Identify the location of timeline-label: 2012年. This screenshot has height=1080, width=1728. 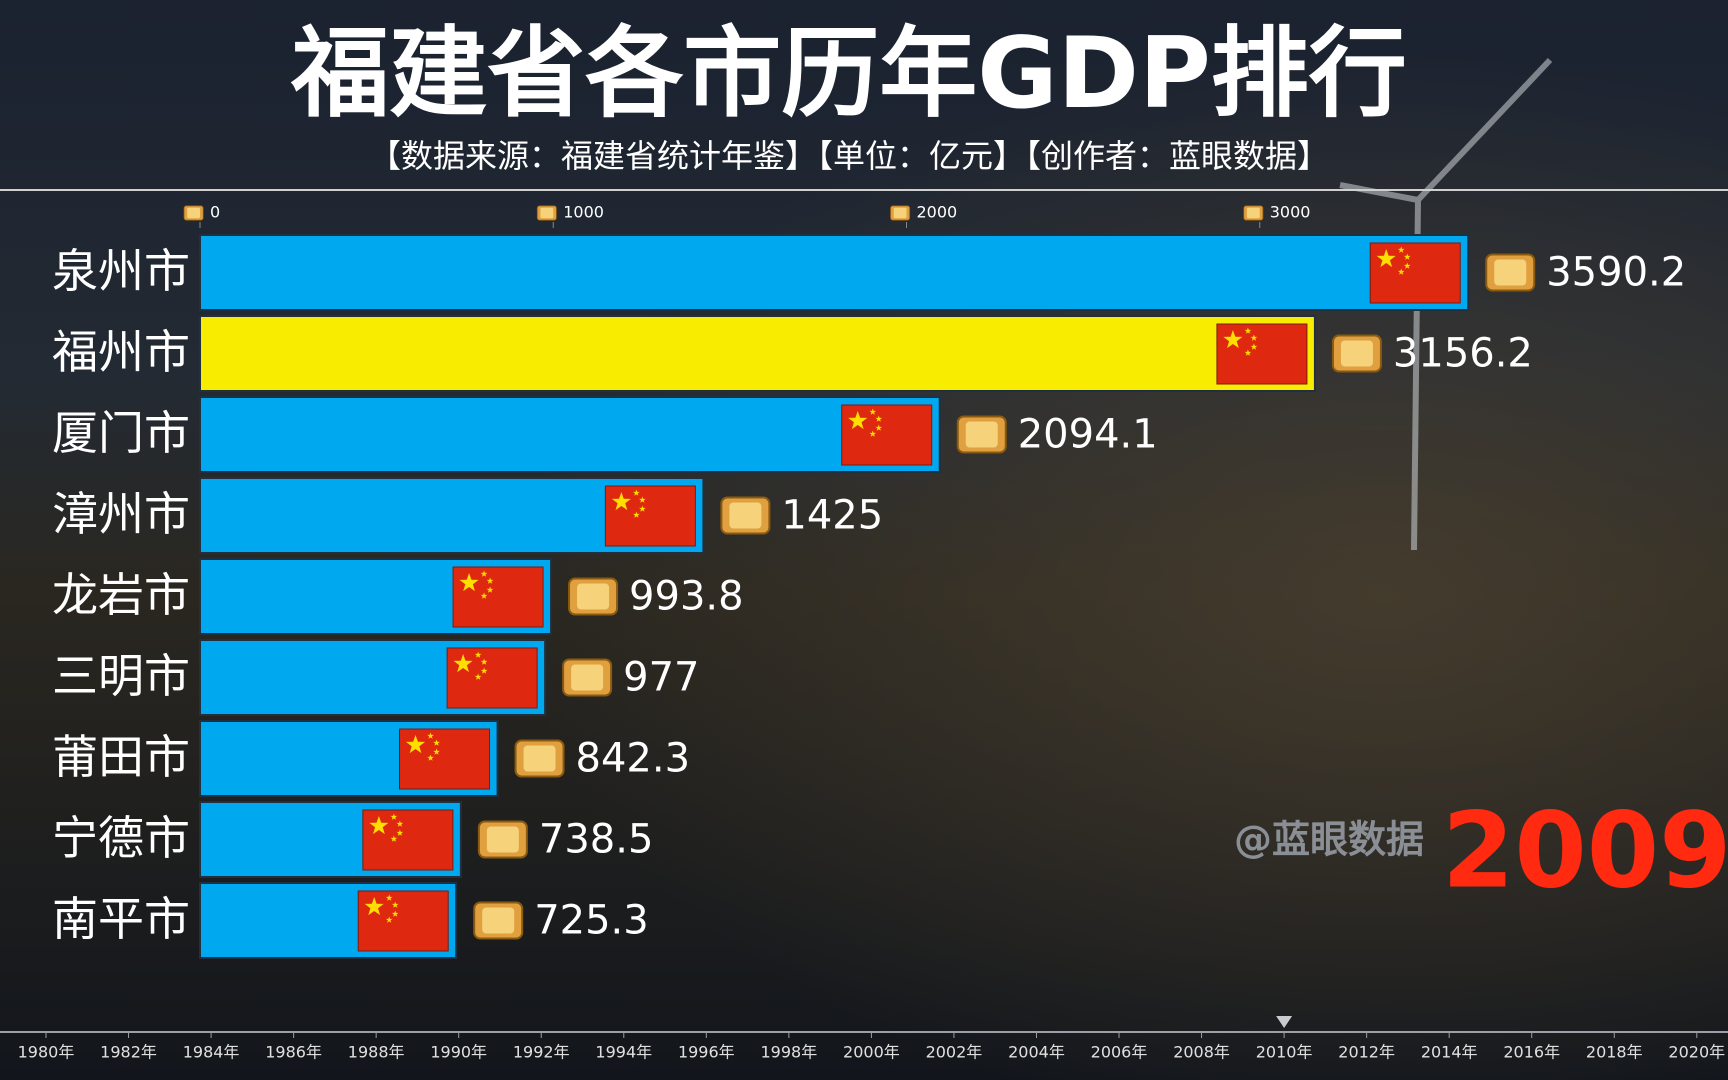
(1366, 1052).